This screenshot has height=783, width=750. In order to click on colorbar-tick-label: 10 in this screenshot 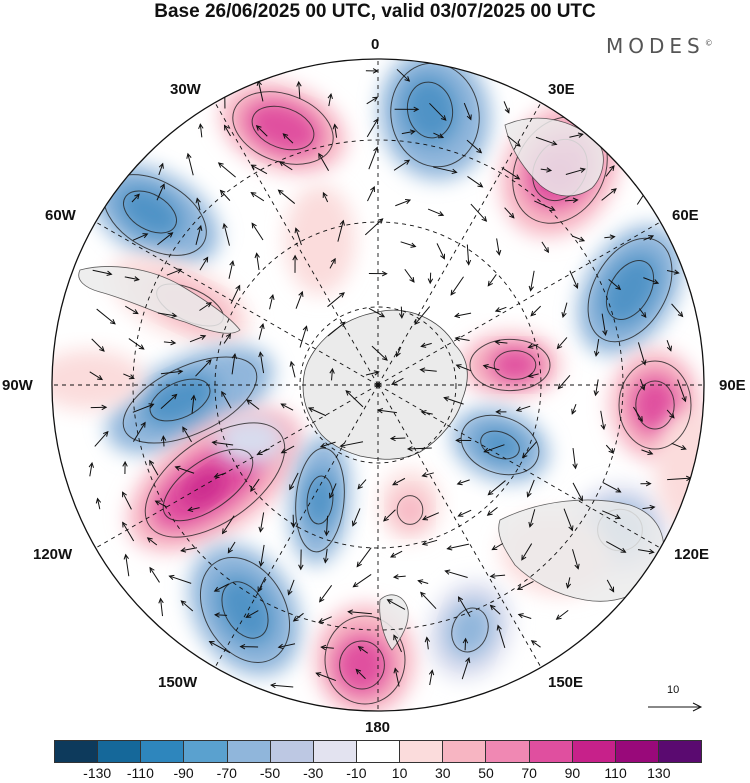, I will do `click(399, 773)`.